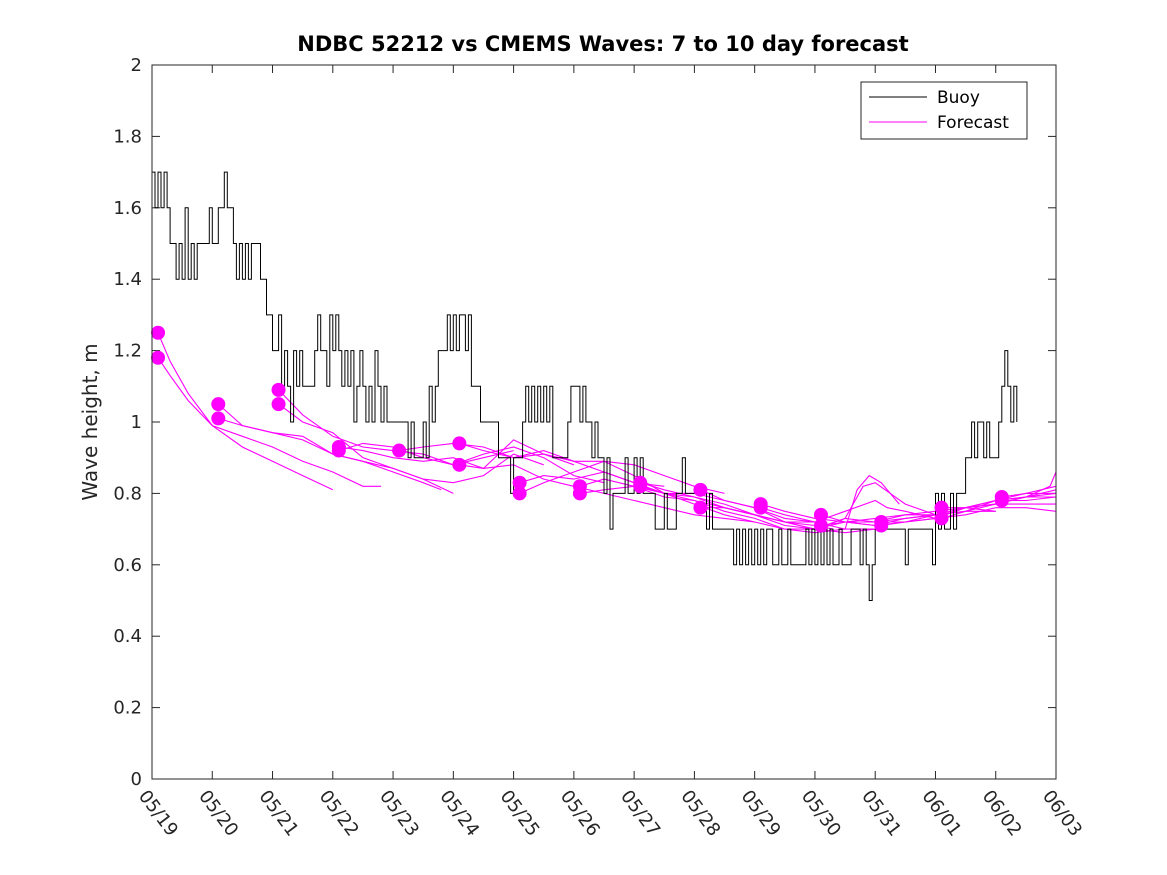 The width and height of the screenshot is (1167, 875). Describe the element at coordinates (127, 708) in the screenshot. I see `y-tick-label: 0.2` at that location.